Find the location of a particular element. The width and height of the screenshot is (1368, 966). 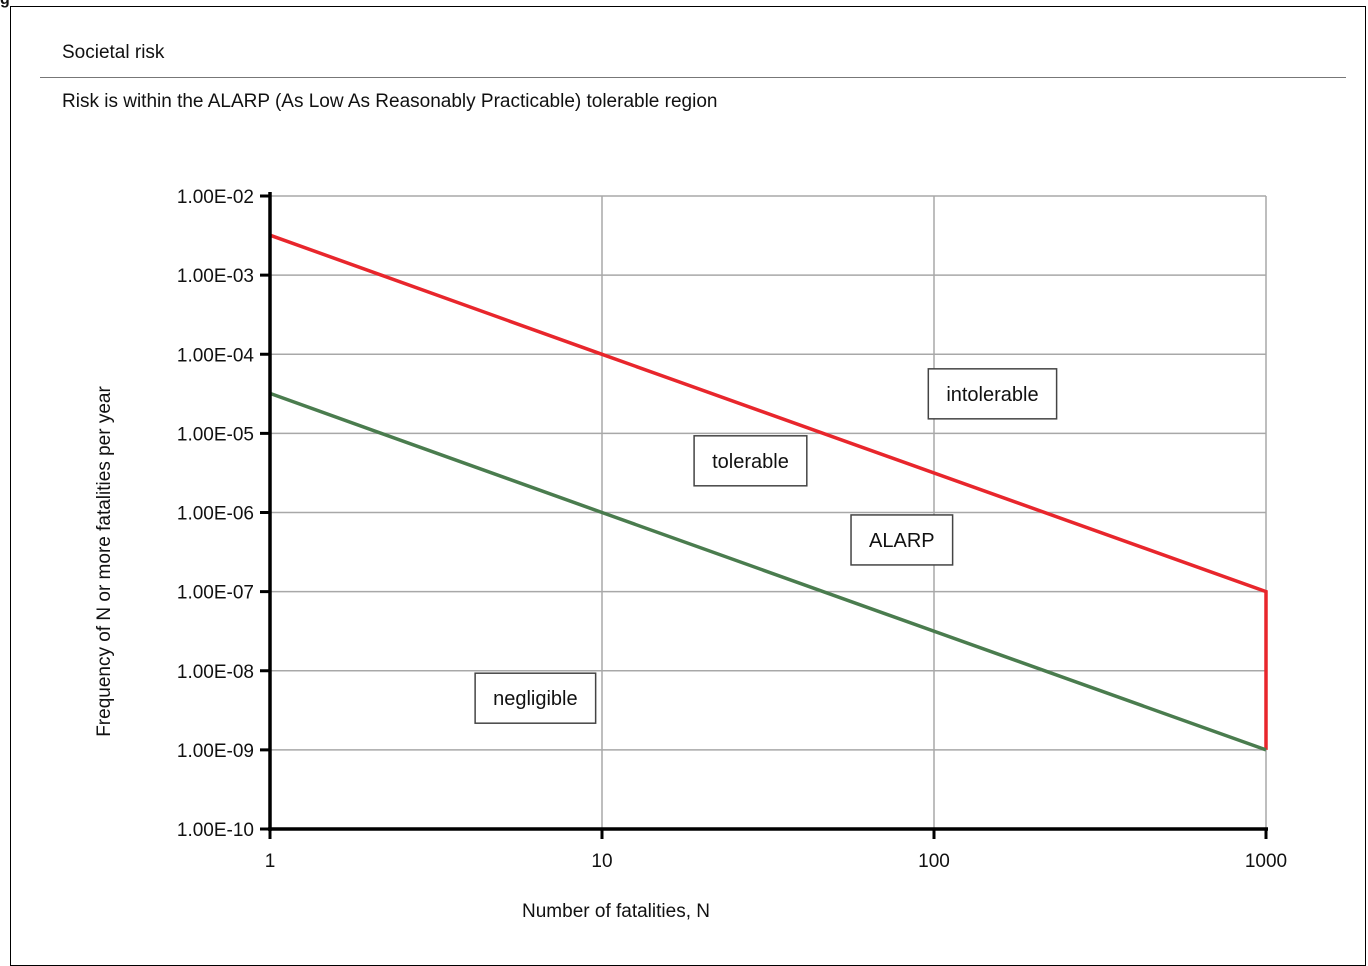

x-axis-label: Number of fatalities, N is located at coordinates (616, 911).